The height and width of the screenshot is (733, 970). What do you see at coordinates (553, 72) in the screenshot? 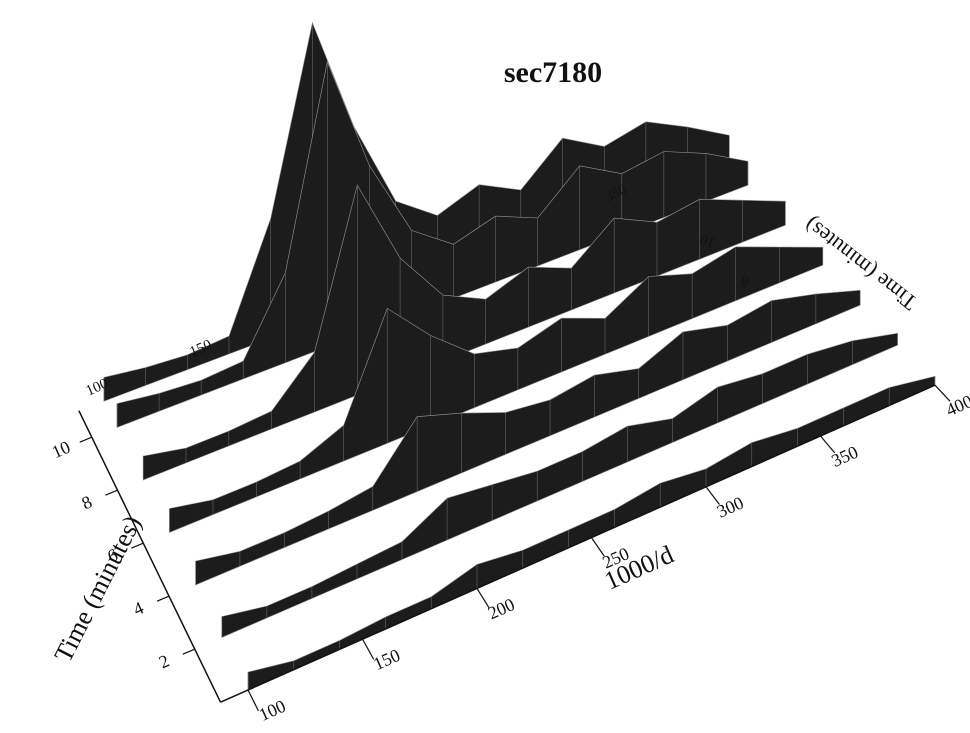
I see `chart-title: sec7180` at bounding box center [553, 72].